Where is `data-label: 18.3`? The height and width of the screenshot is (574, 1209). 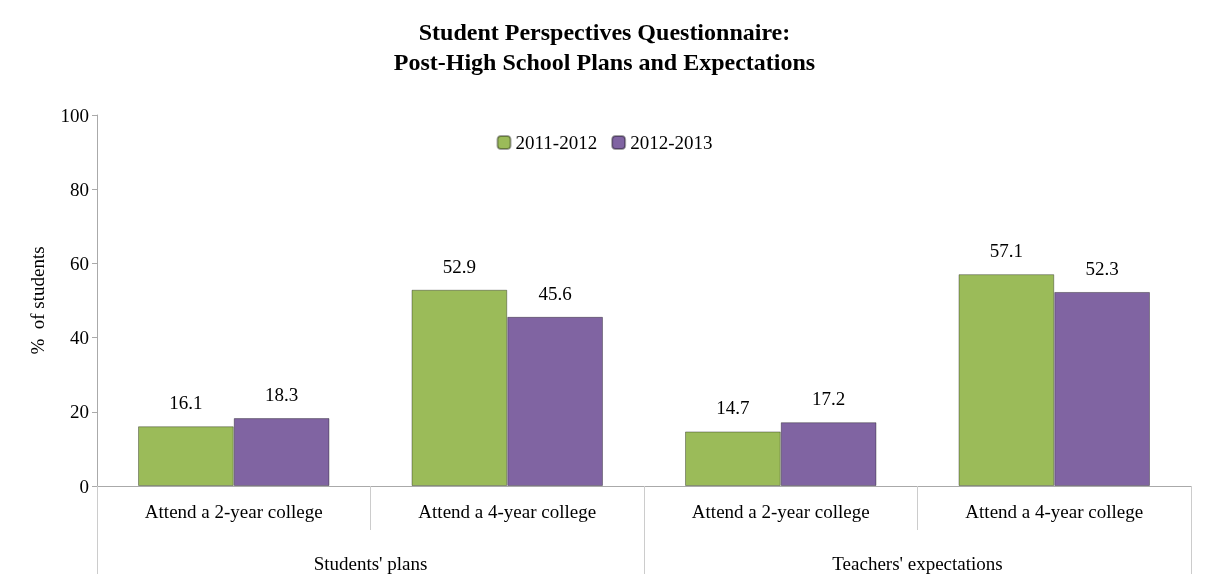
data-label: 18.3 is located at coordinates (281, 395).